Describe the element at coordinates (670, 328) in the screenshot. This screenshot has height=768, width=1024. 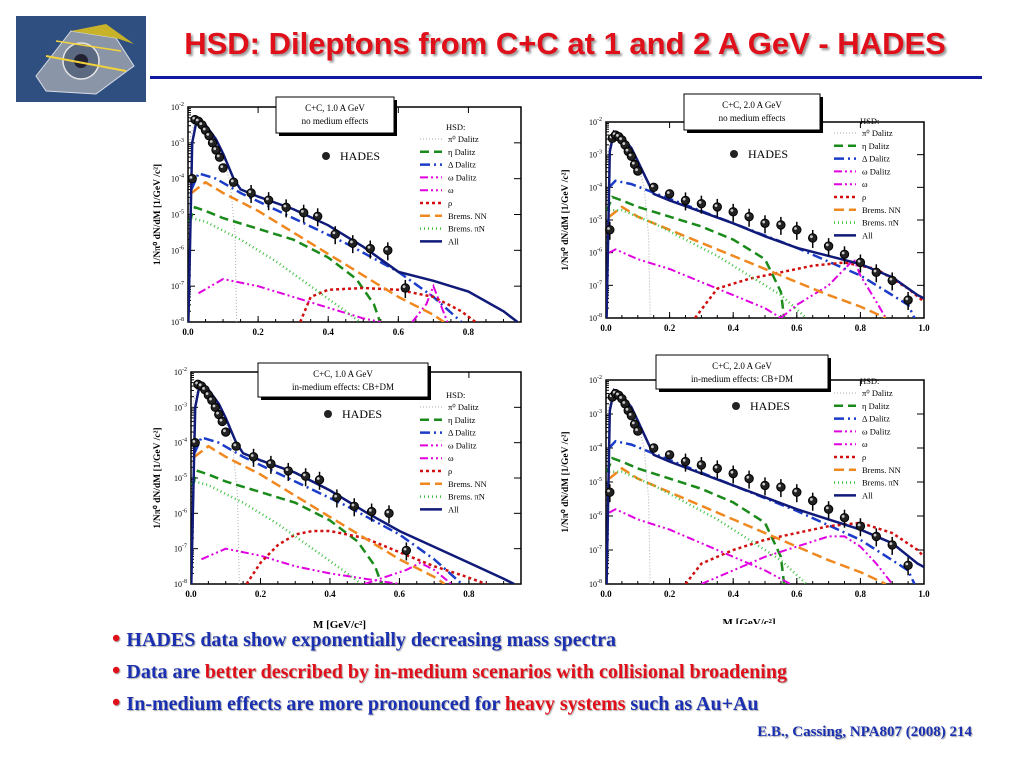
I see `x-tick-label: 0.2` at that location.